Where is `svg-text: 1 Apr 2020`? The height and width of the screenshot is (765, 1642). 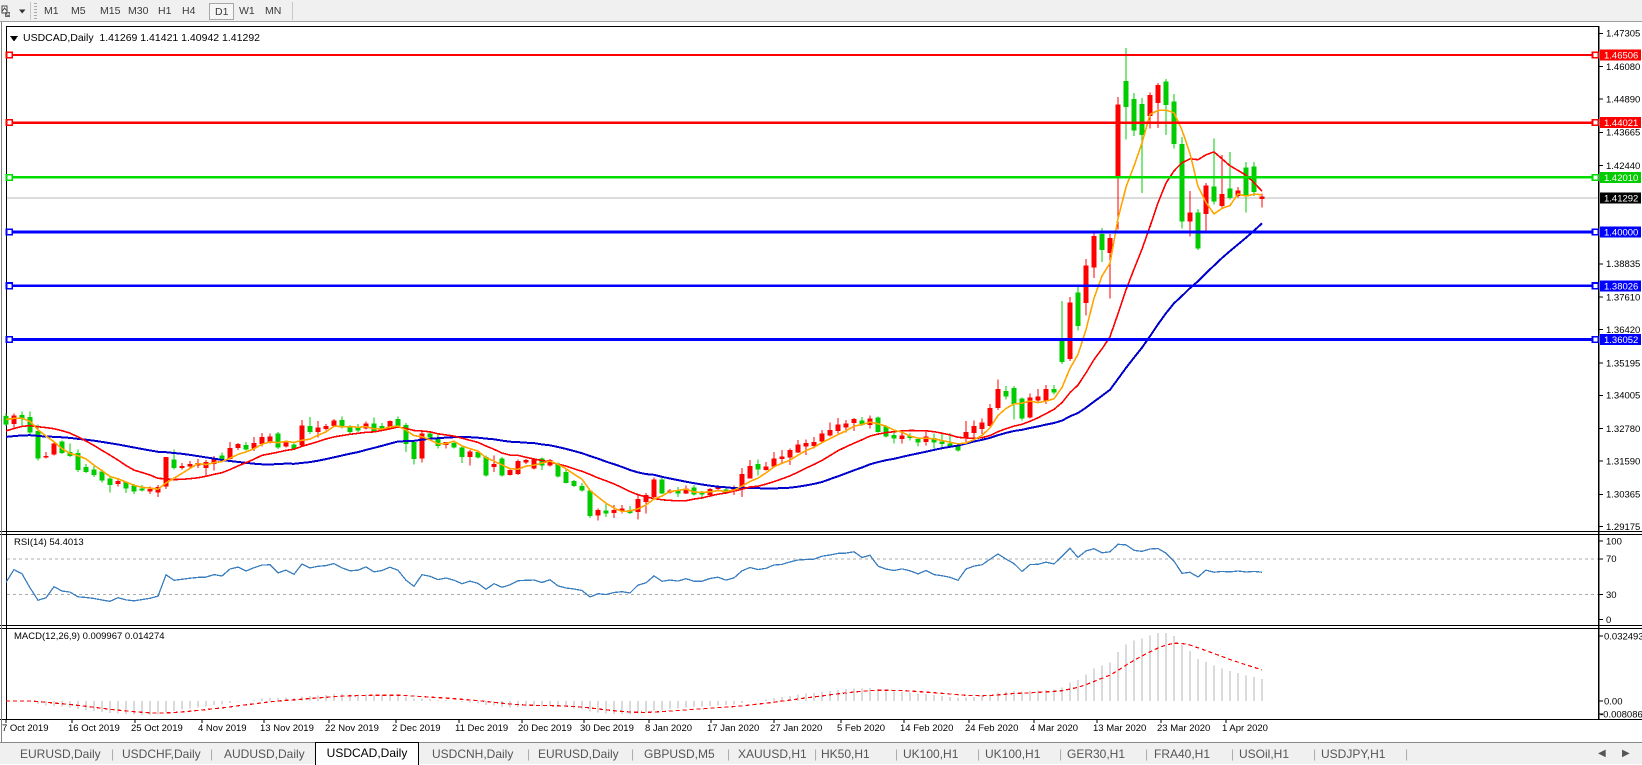
svg-text: 1 Apr 2020 is located at coordinates (1245, 728).